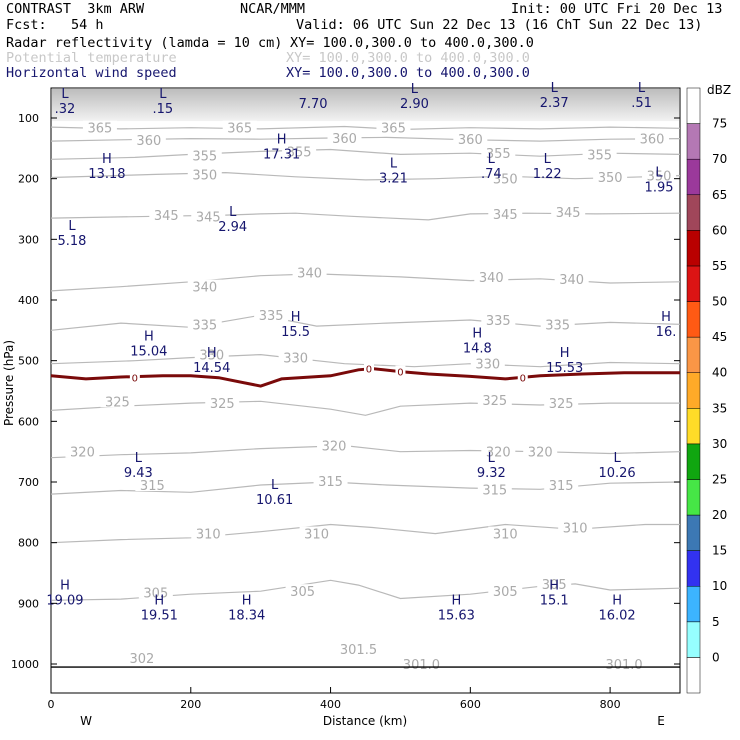 The image size is (740, 740). I want to click on colorbar-level-label: 45, so click(719, 337).